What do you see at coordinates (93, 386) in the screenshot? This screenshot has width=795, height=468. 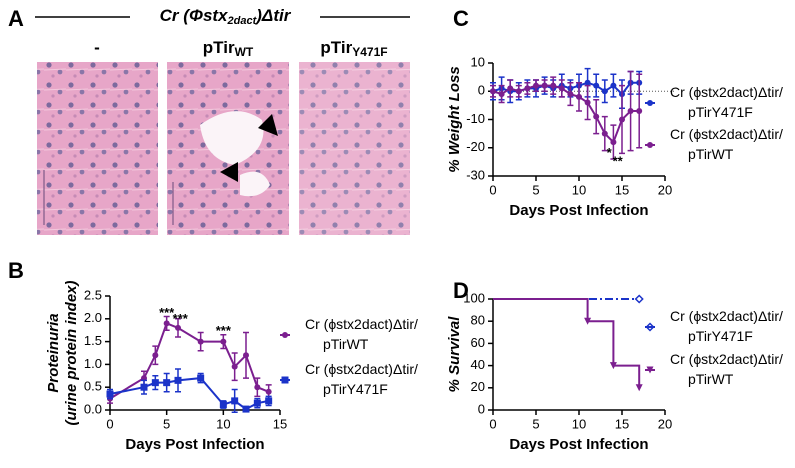 I see `y-tick-label: 0.5` at bounding box center [93, 386].